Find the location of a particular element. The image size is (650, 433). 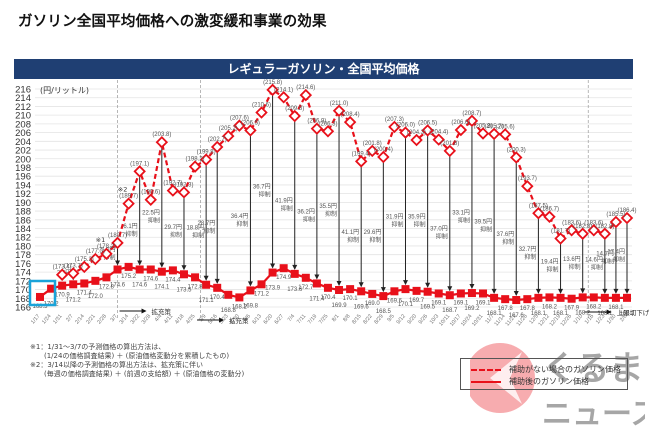

suppression-label: 36.7円 is located at coordinates (262, 187).